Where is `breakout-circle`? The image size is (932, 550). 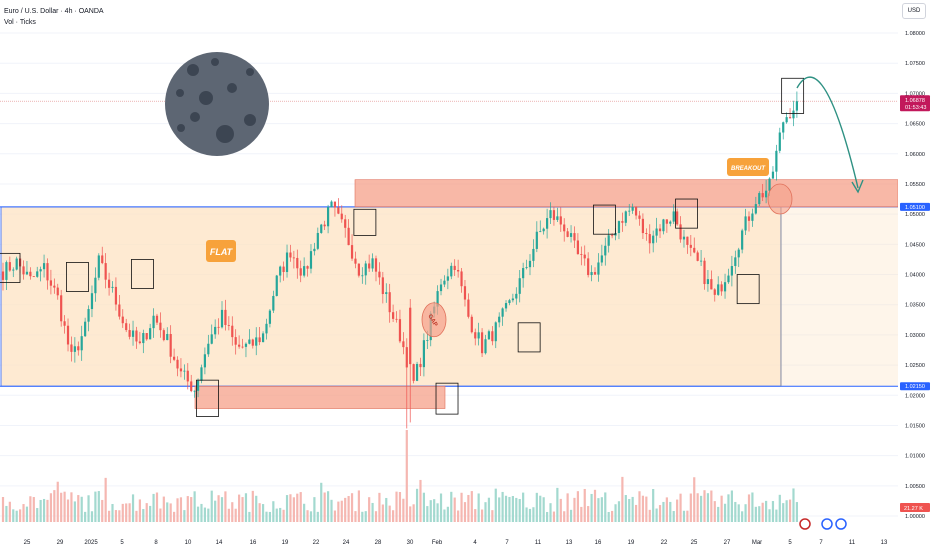 breakout-circle is located at coordinates (780, 199).